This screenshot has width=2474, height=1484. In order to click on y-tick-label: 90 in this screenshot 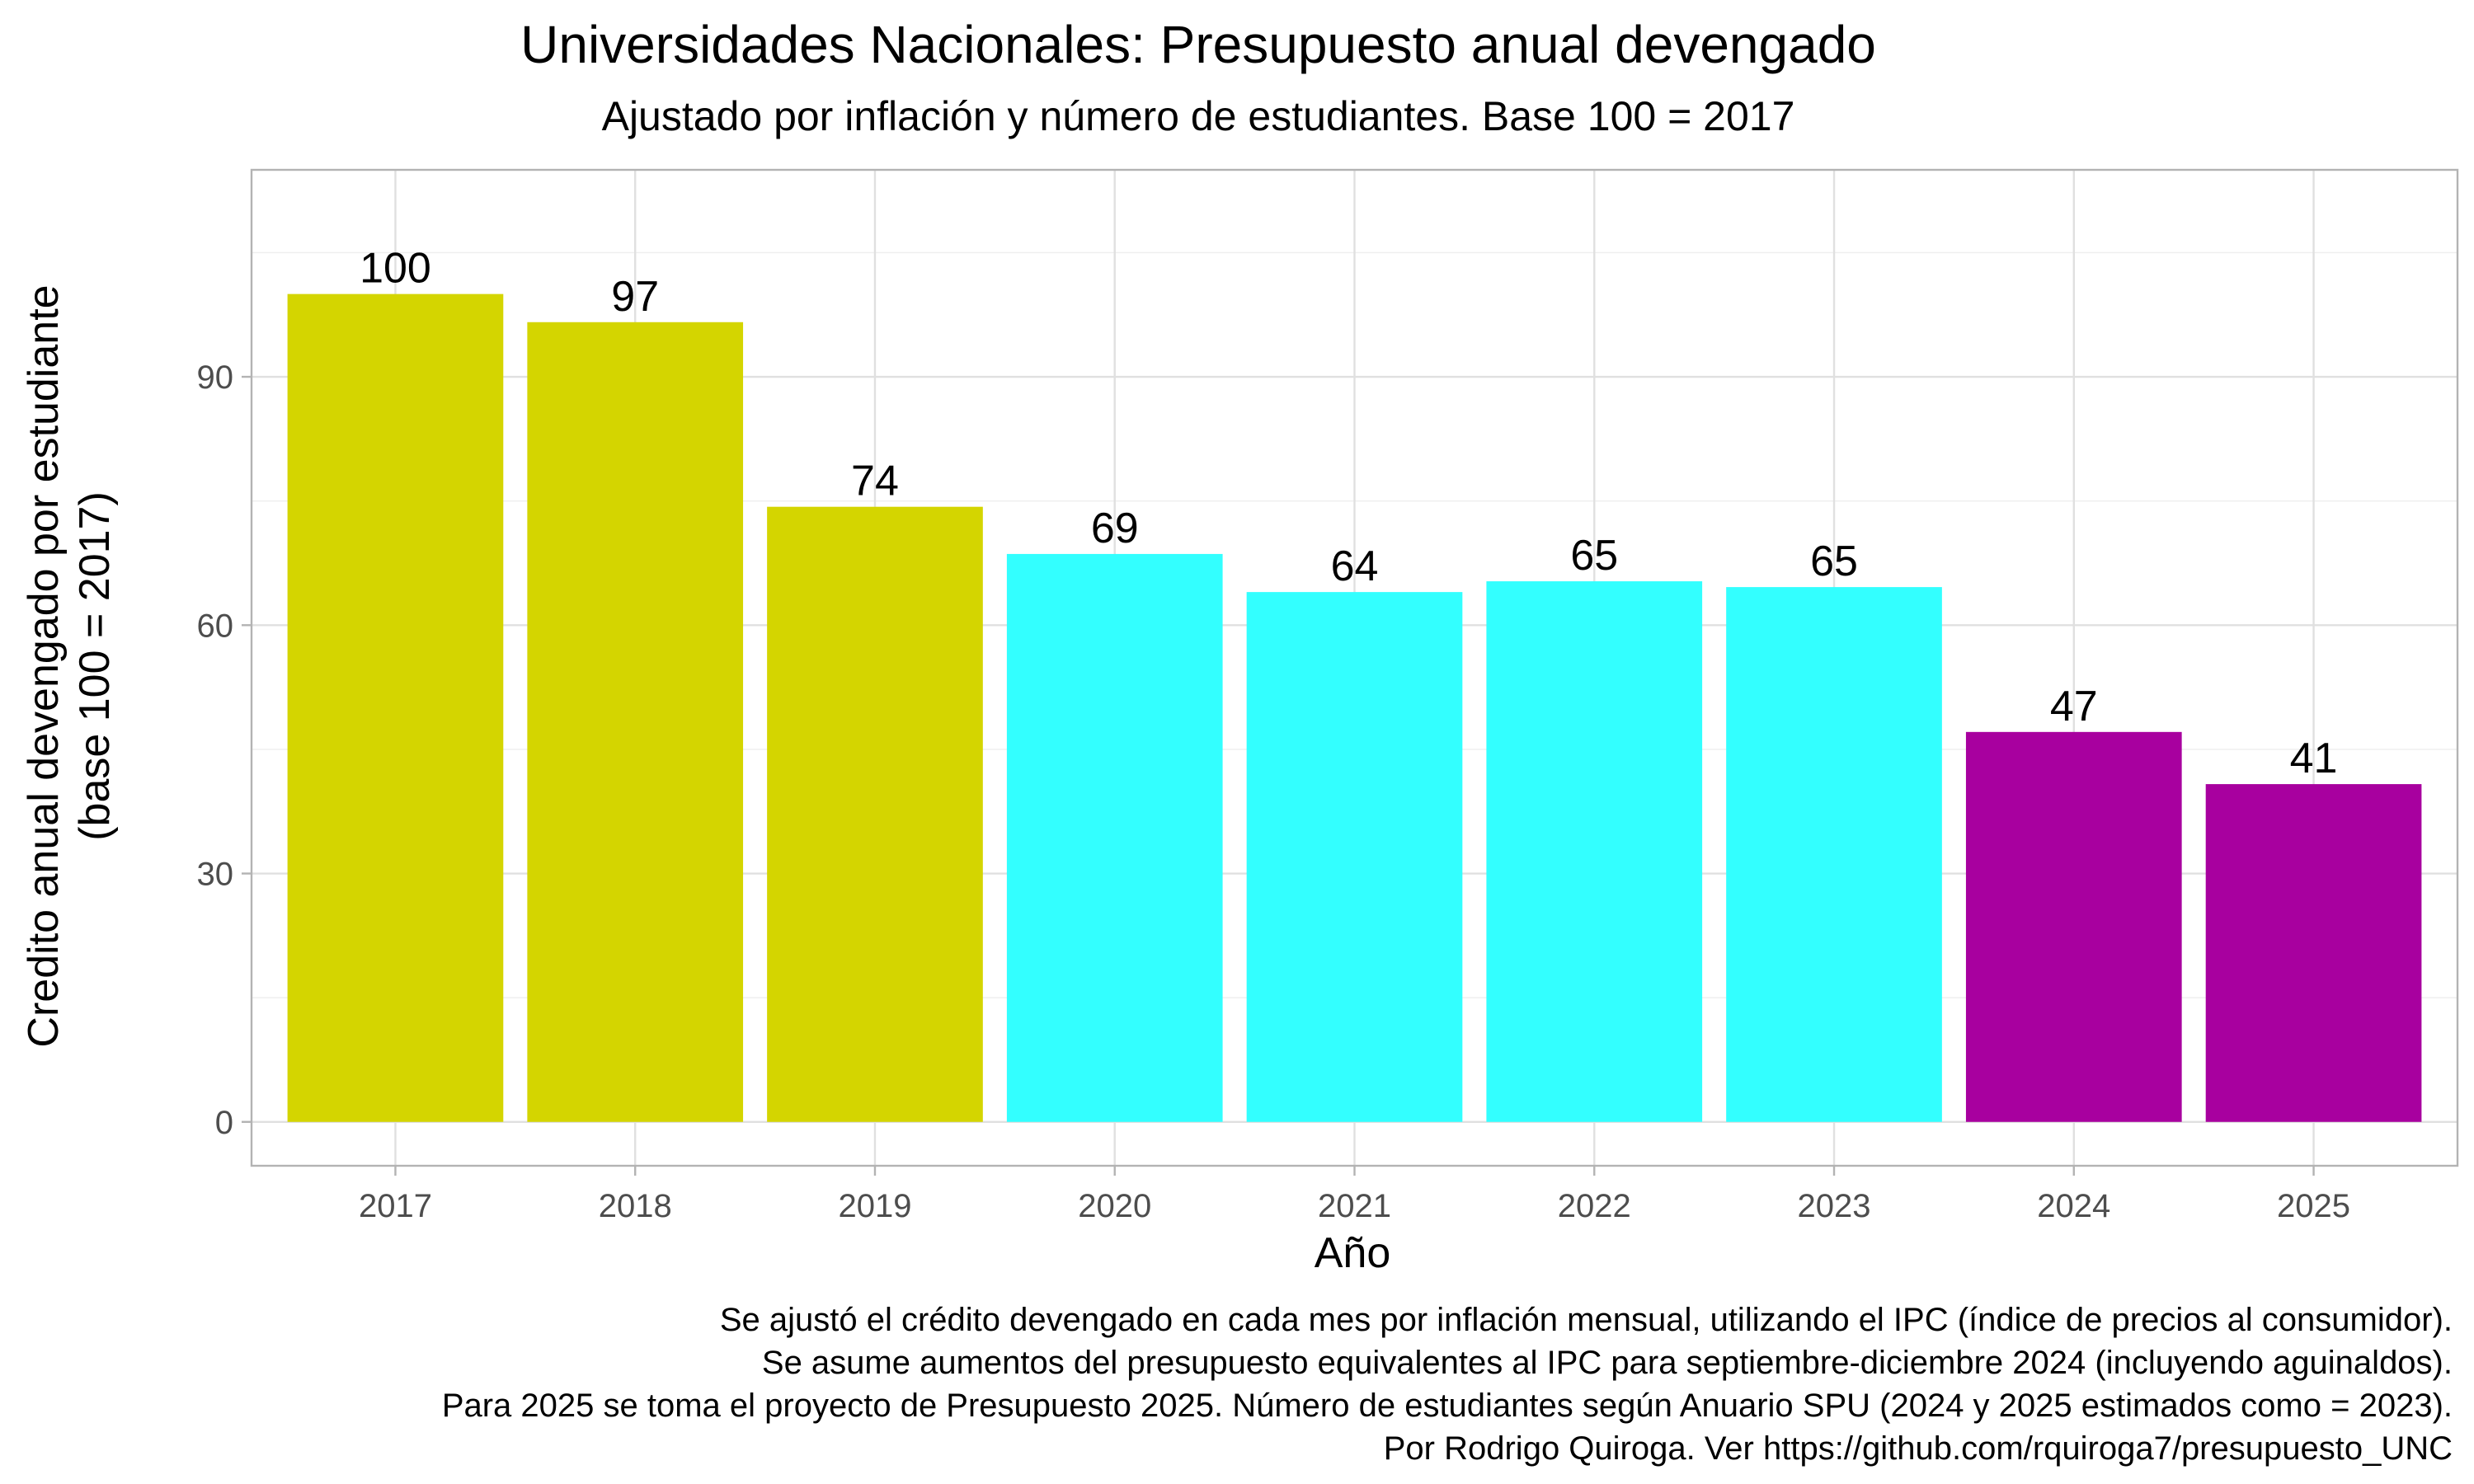, I will do `click(215, 377)`.